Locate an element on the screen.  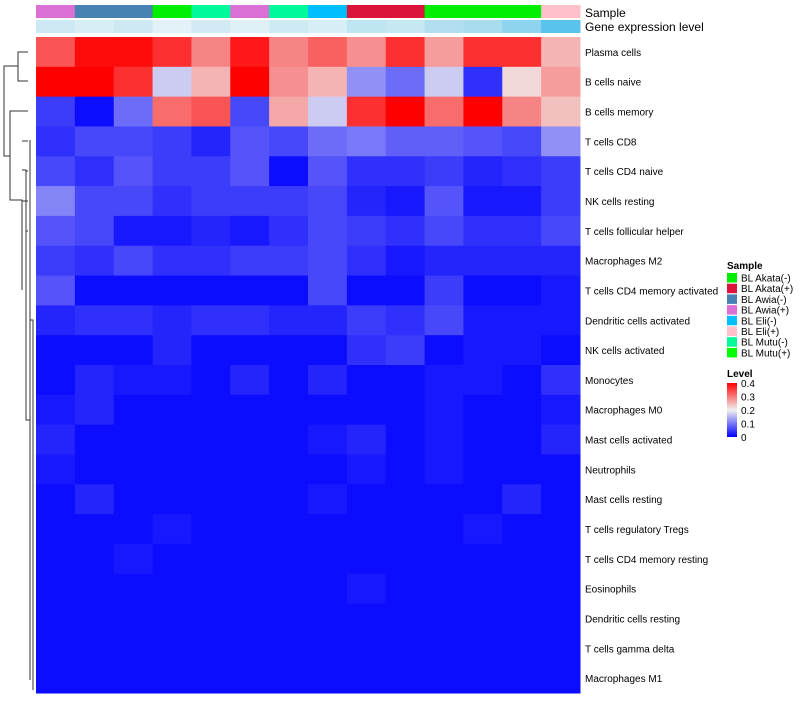
expression-annotation-bar is located at coordinates (308, 26).